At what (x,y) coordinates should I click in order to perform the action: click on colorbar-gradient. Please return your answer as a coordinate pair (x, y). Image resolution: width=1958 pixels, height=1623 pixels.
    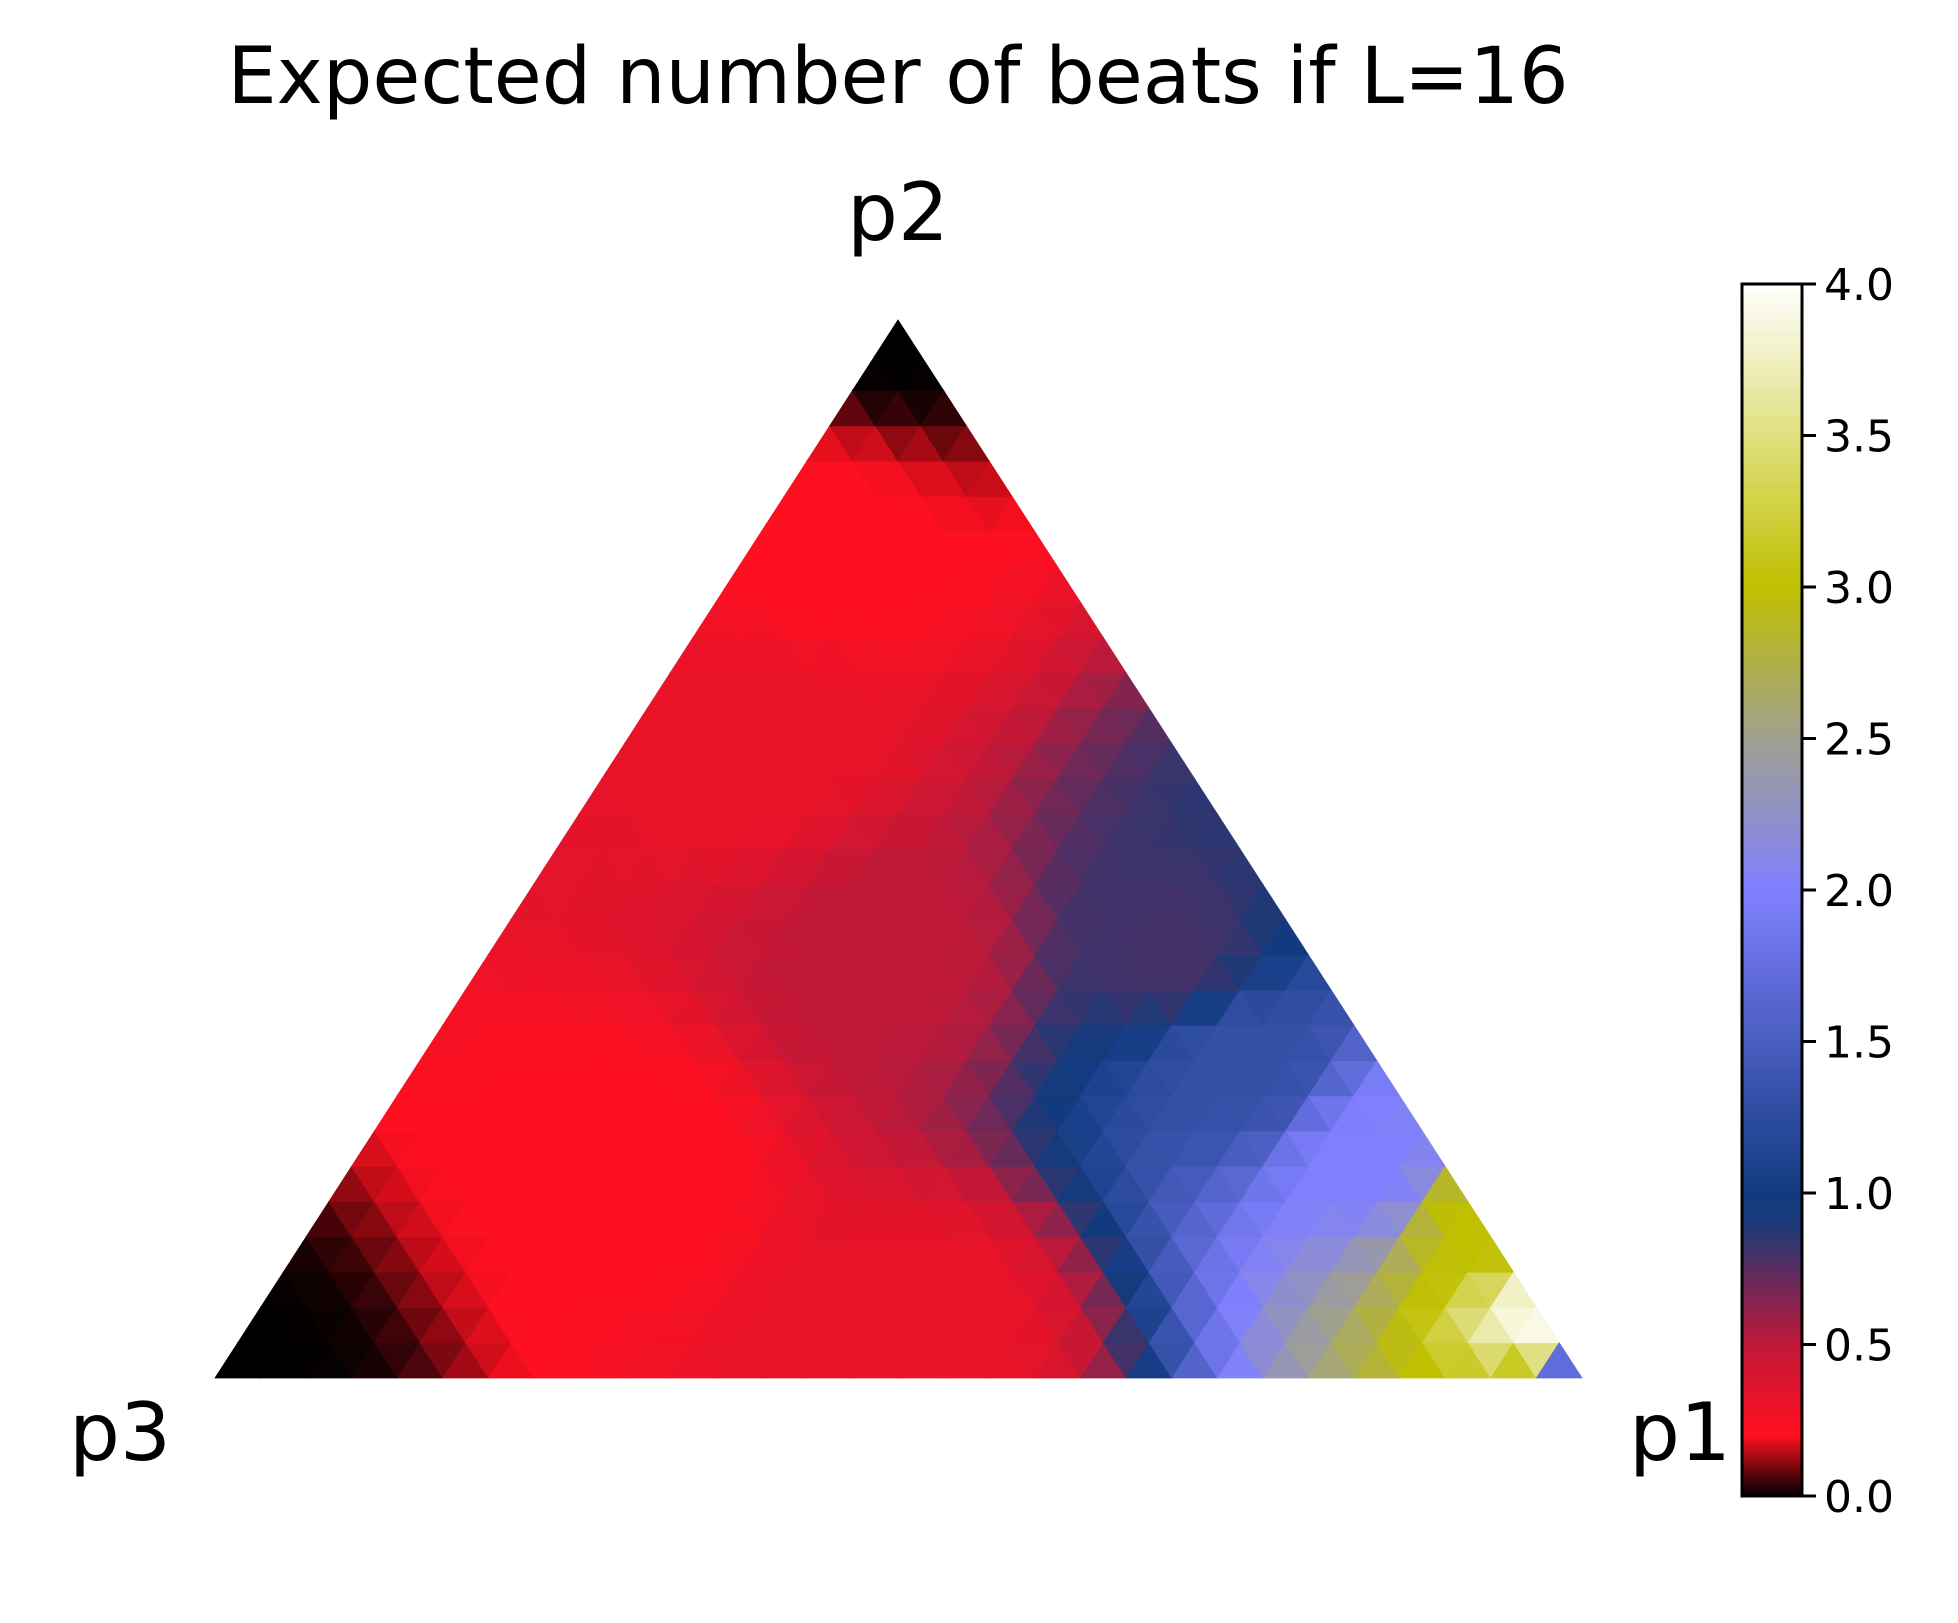
    Looking at the image, I should click on (1772, 890).